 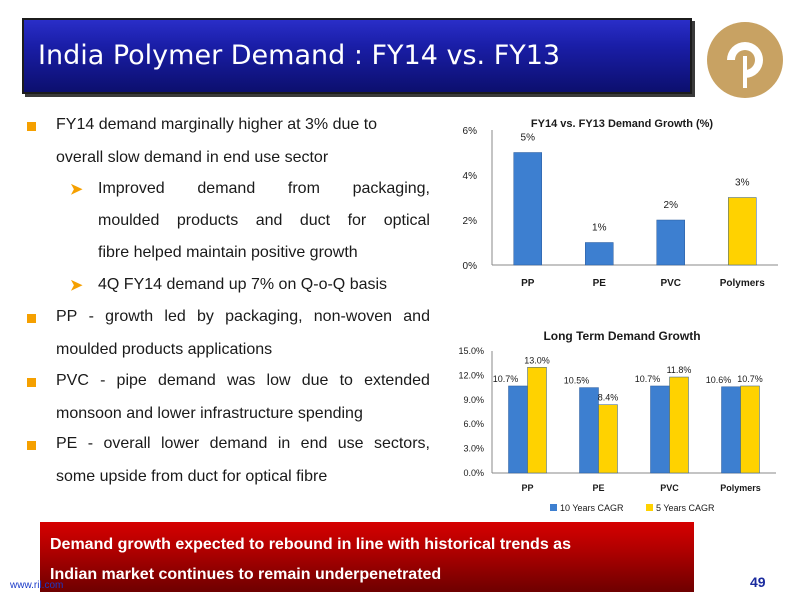 What do you see at coordinates (315, 380) in the screenshot?
I see `word: due` at bounding box center [315, 380].